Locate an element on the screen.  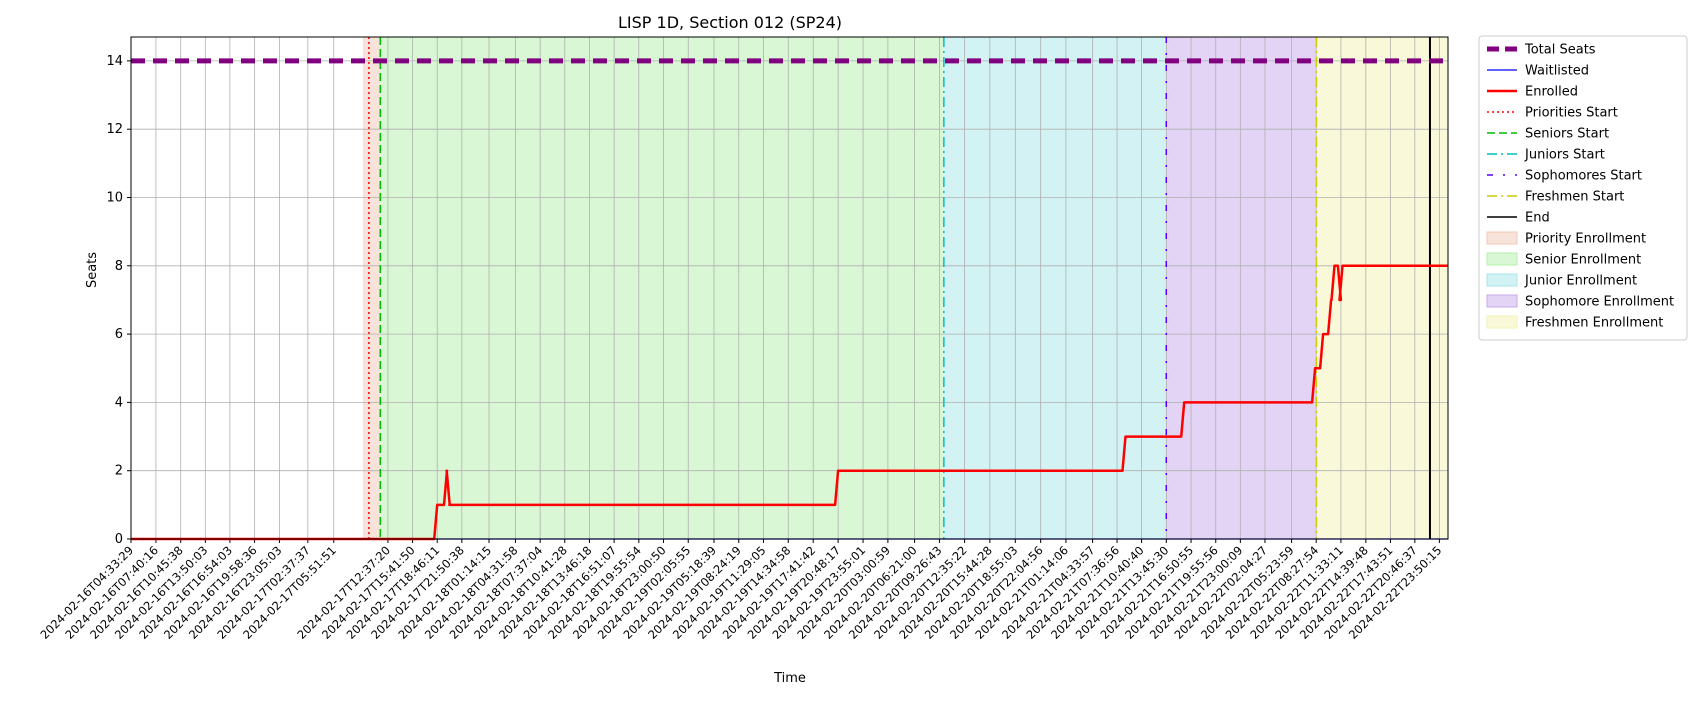
legend-label: Waitlisted is located at coordinates (1557, 71).